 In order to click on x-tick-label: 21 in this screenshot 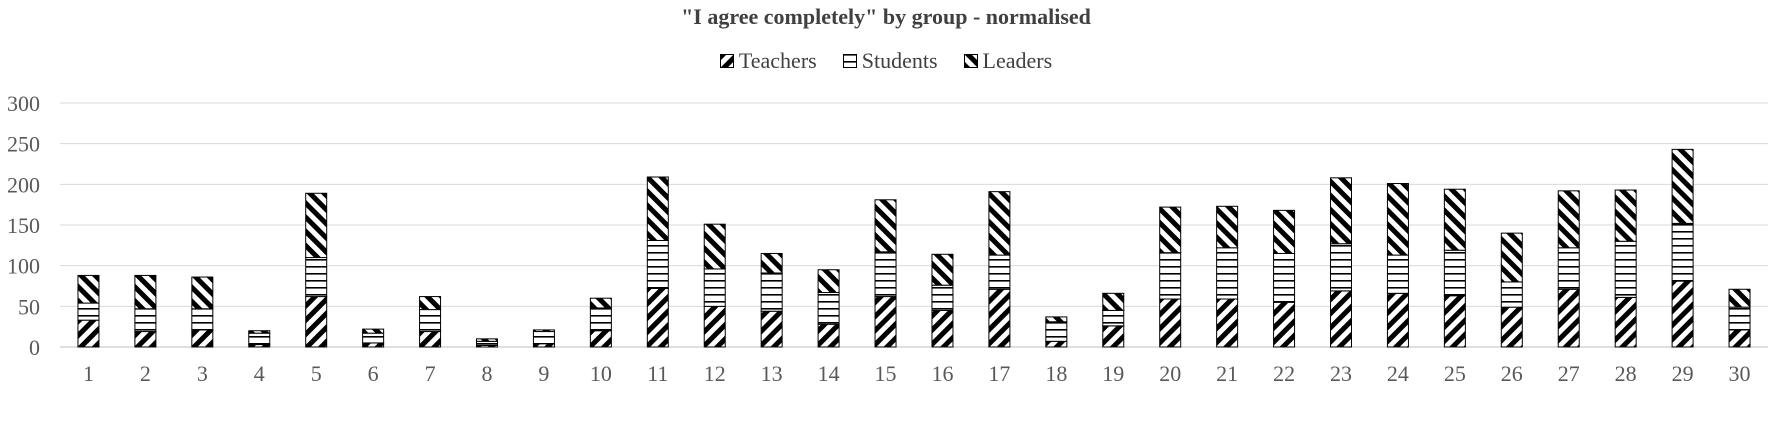, I will do `click(1227, 373)`.